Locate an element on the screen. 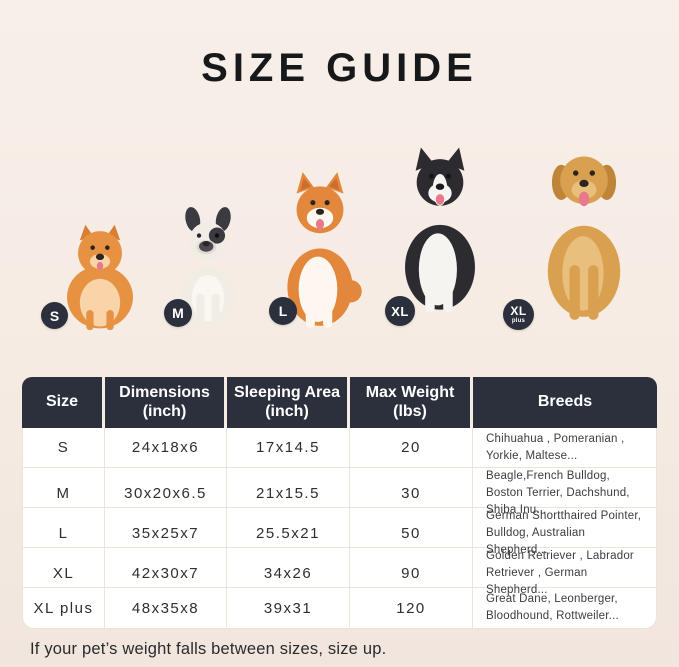 The image size is (679, 667). cell-max-weight: 30 is located at coordinates (411, 493).